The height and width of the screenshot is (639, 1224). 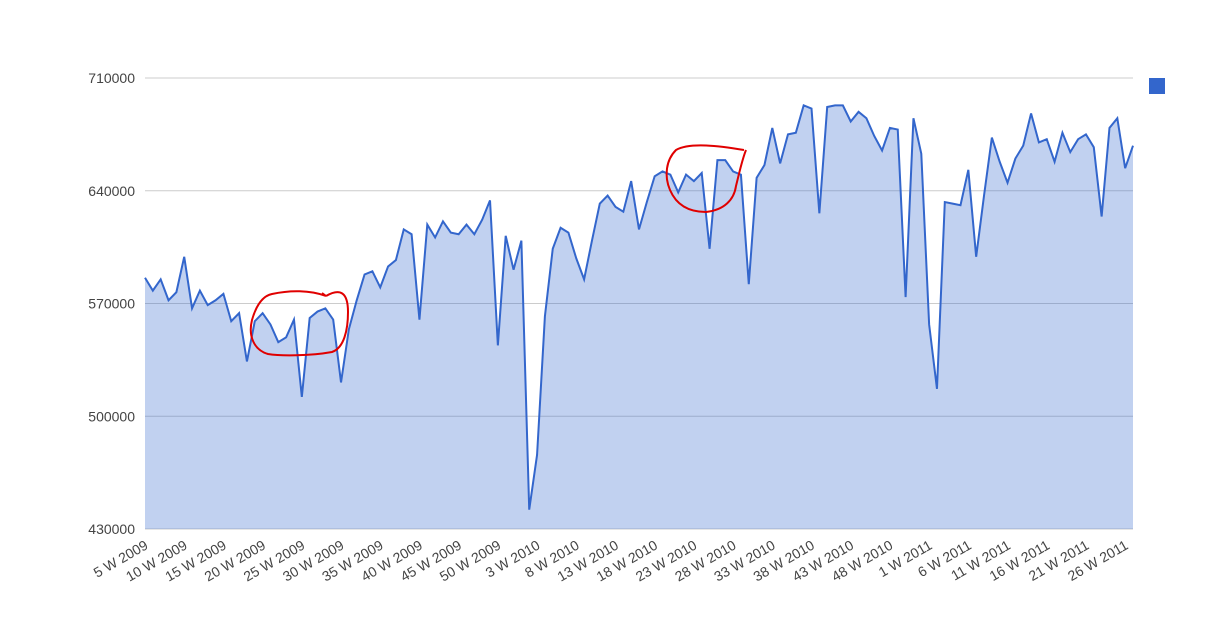 I want to click on y-tick-label: 570000, so click(x=111, y=304).